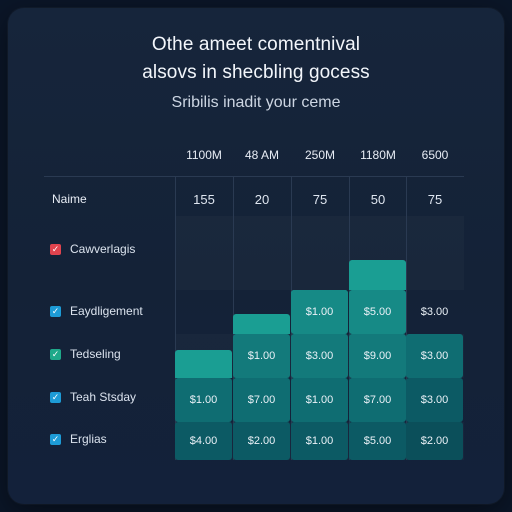  What do you see at coordinates (435, 155) in the screenshot?
I see `column-header: 6500` at bounding box center [435, 155].